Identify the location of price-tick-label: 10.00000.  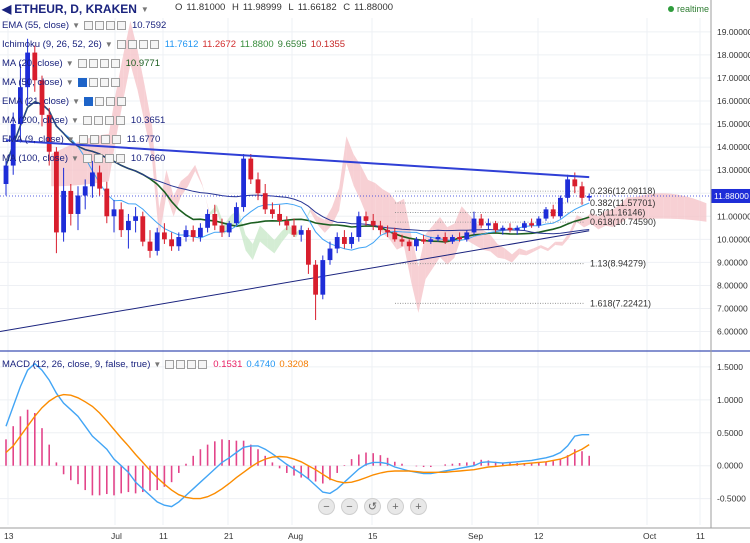
(733, 239).